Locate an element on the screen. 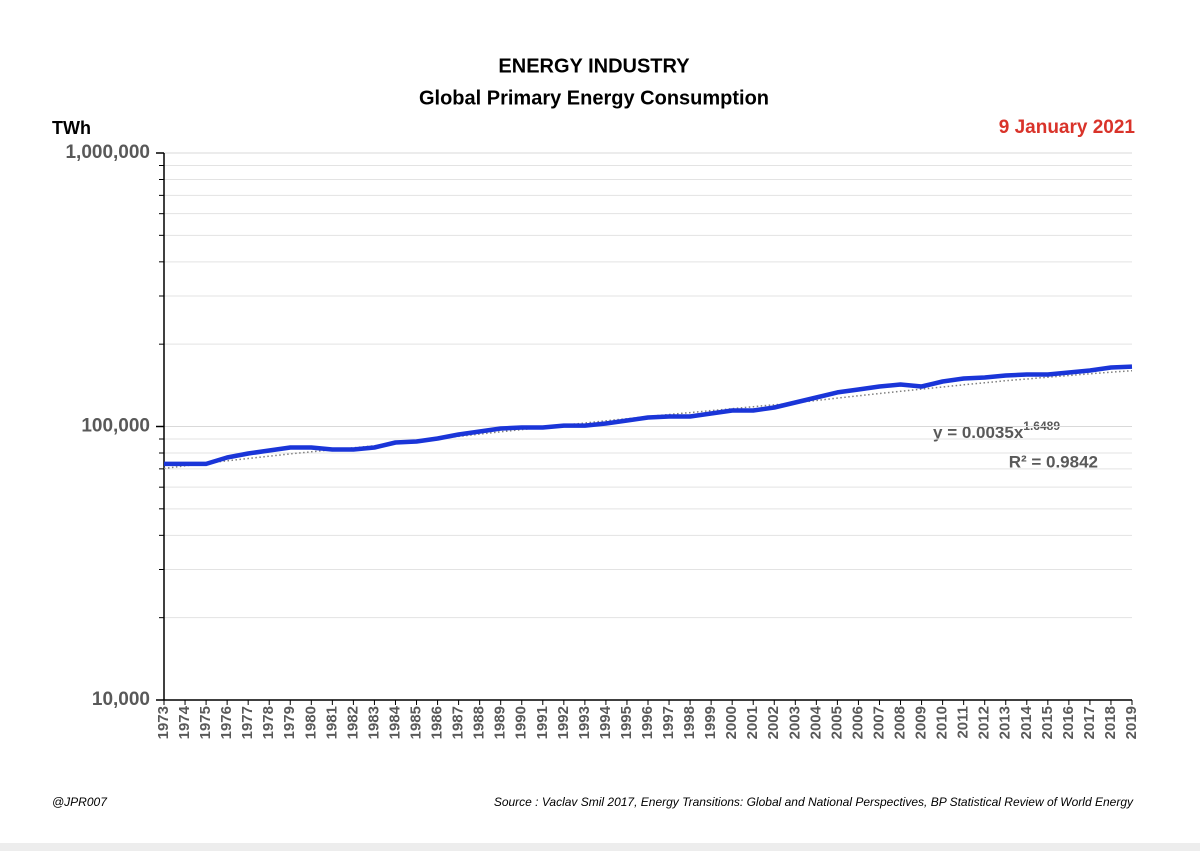  x-tick-label: 1993 is located at coordinates (584, 722).